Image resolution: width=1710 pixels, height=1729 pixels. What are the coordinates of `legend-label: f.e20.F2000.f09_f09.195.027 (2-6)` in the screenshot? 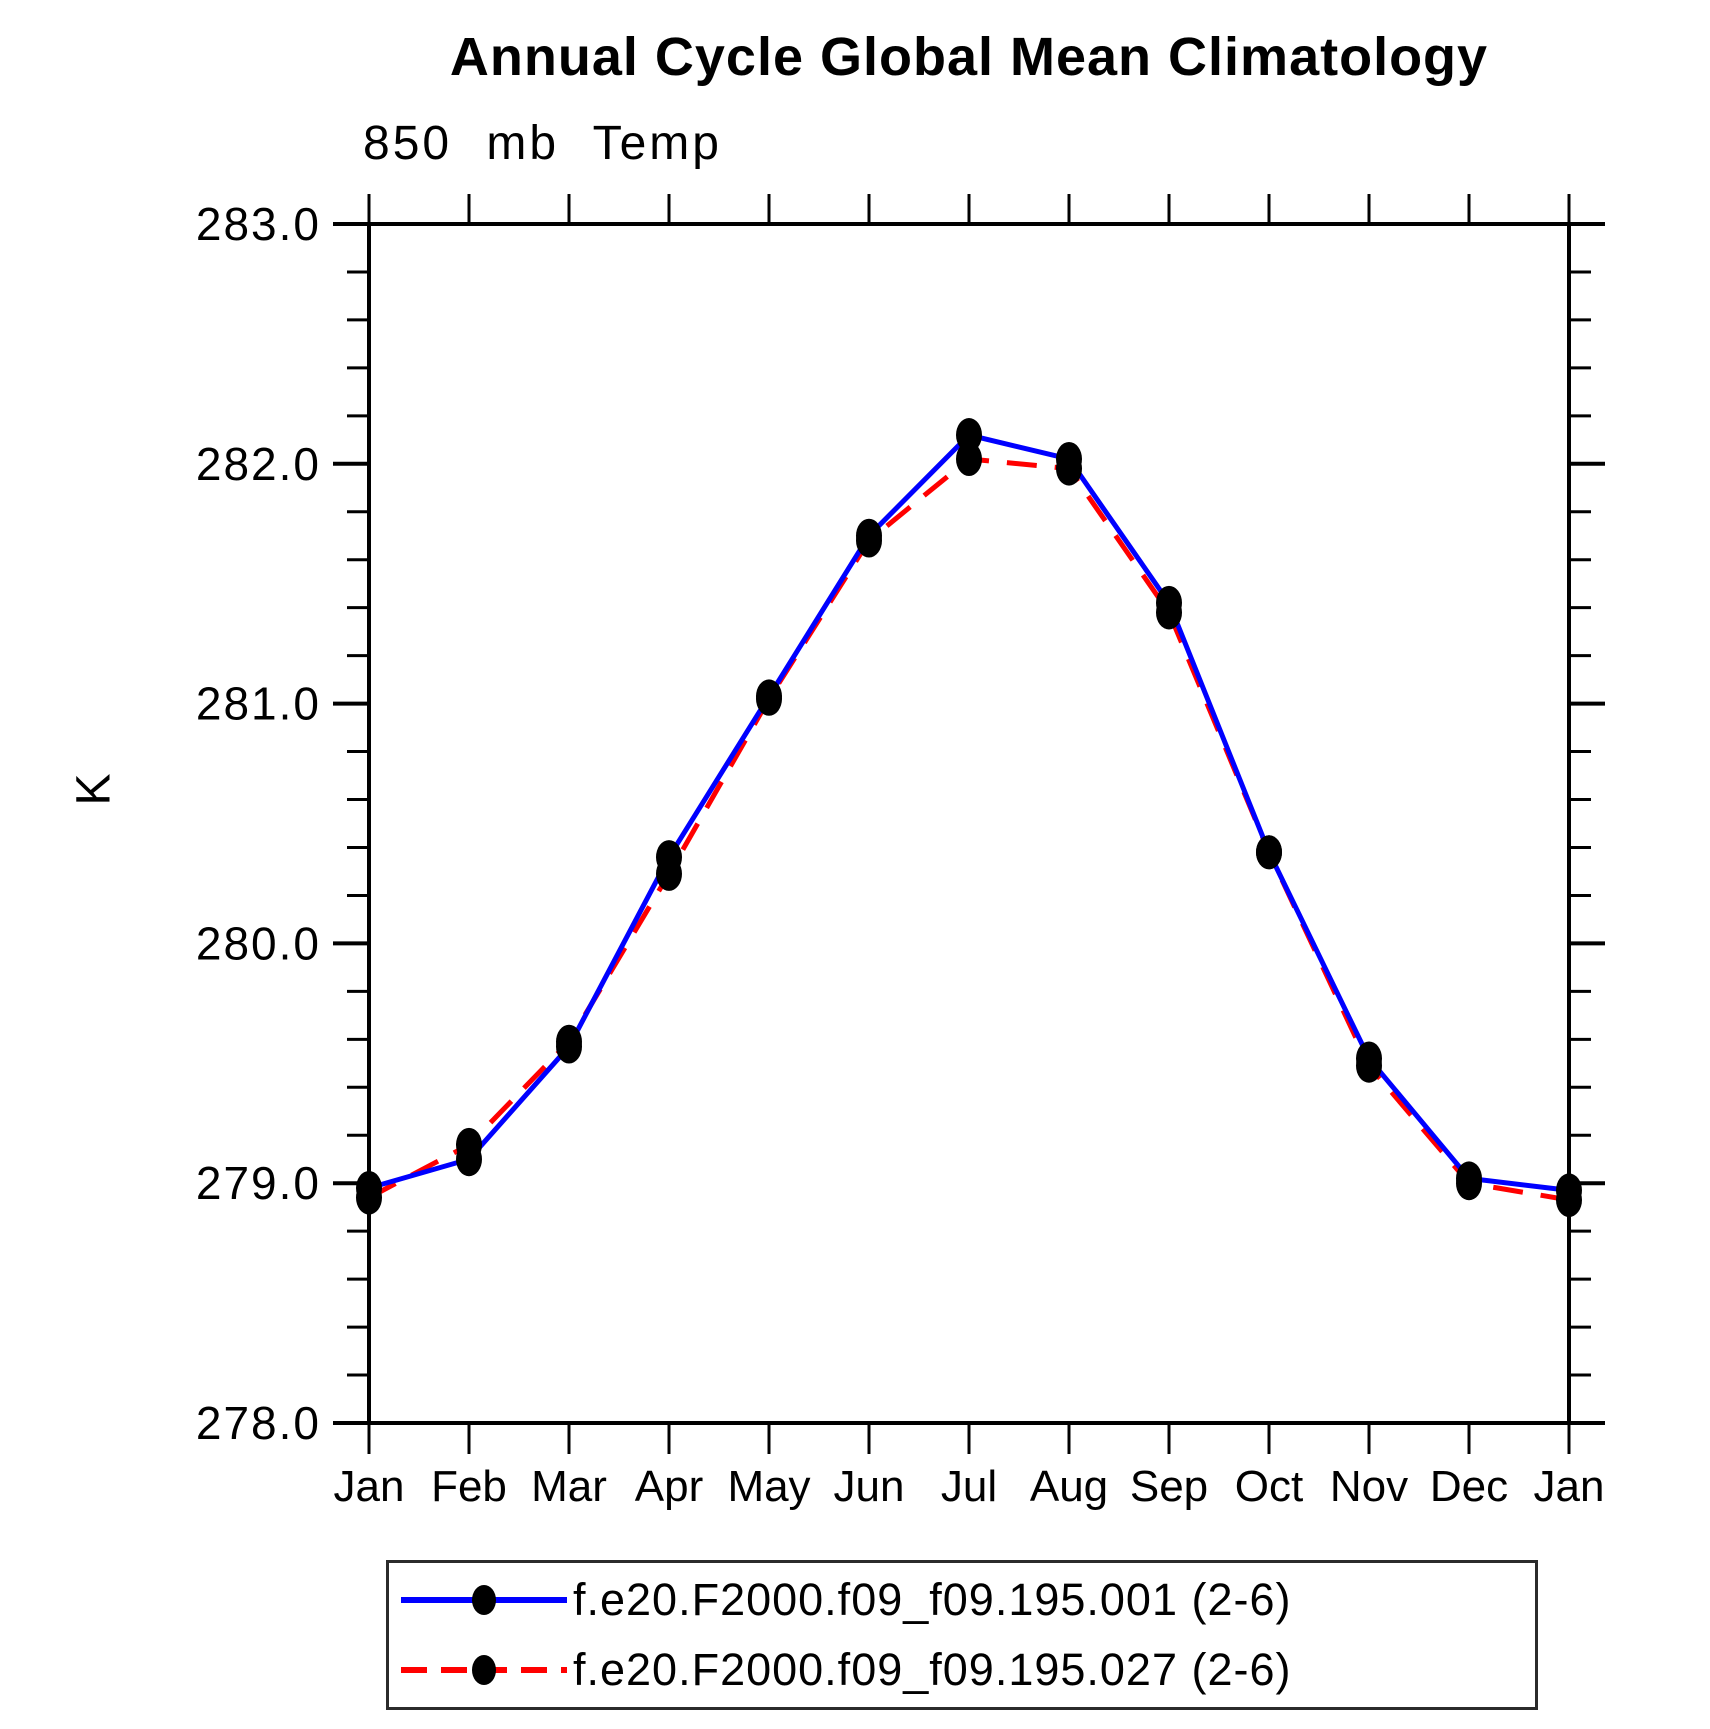 It's located at (932, 1669).